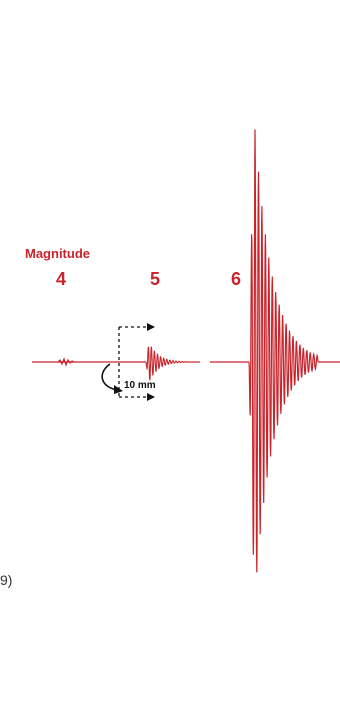 The width and height of the screenshot is (340, 703). Describe the element at coordinates (6, 580) in the screenshot. I see `edge-text: 9)` at that location.